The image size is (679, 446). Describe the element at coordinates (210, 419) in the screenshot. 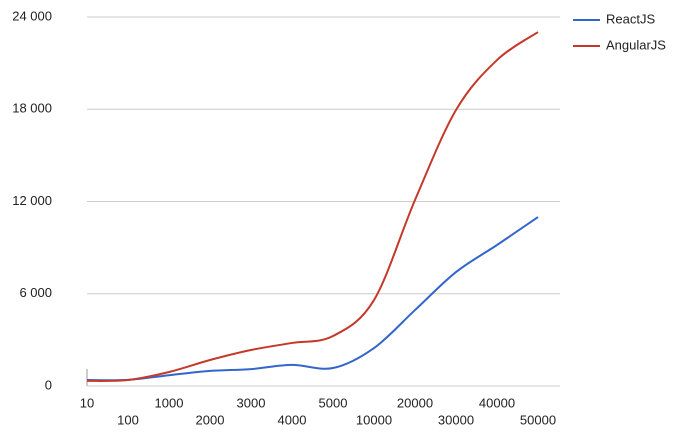

I see `x-tick-label: 2000` at that location.